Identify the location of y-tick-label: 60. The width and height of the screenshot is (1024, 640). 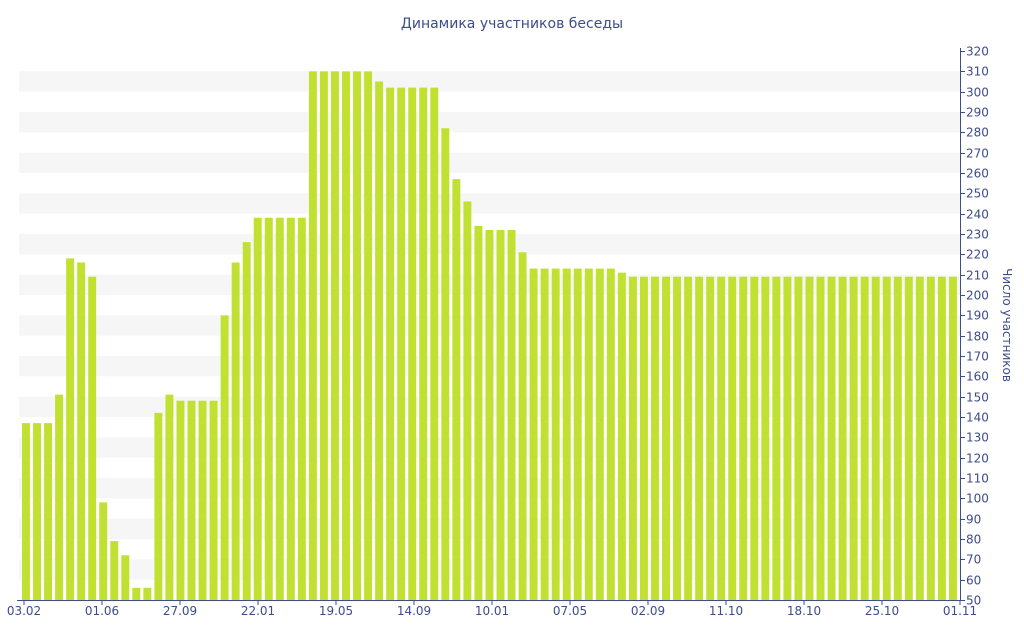
(973, 581).